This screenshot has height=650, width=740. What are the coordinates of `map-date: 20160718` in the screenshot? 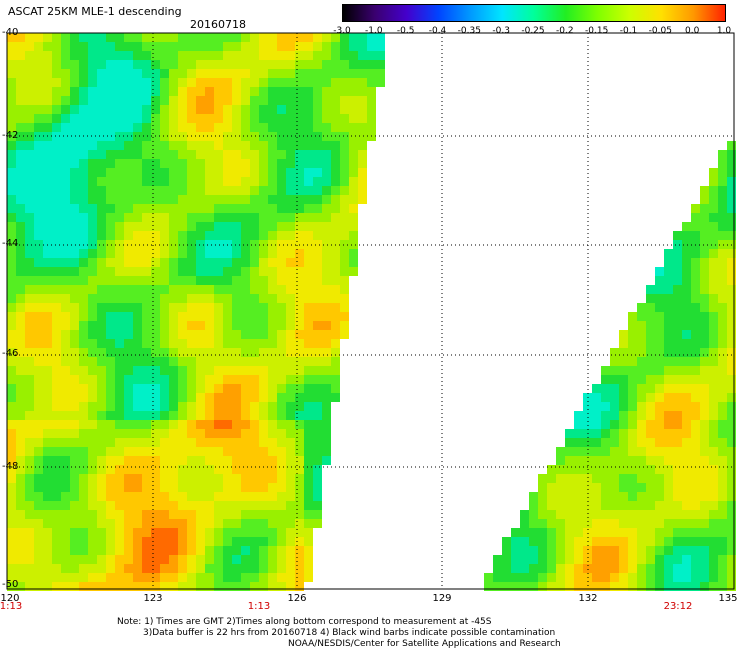 It's located at (218, 24).